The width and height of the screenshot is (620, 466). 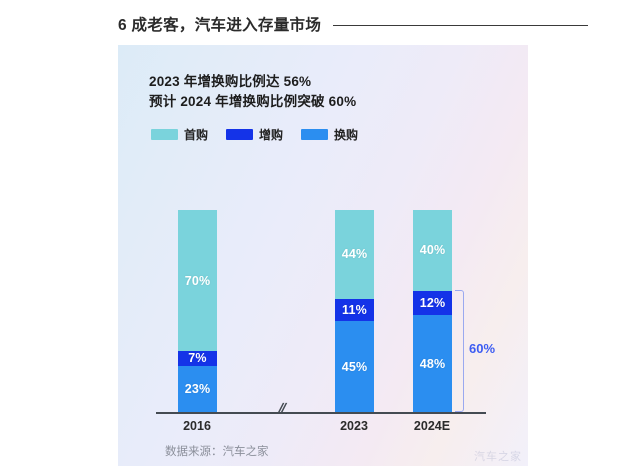 I want to click on bar-2023: 44% 11% 45%, so click(x=354, y=311).